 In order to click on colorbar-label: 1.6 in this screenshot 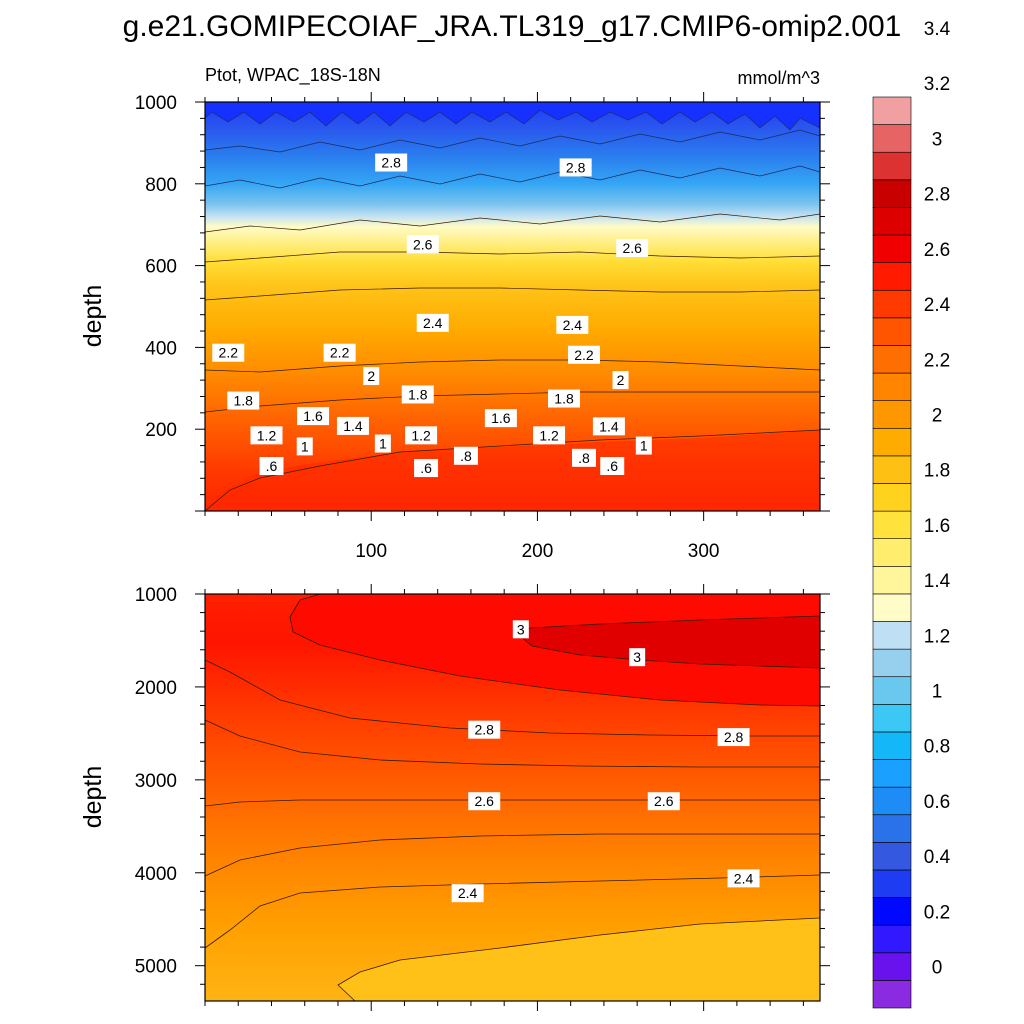, I will do `click(937, 526)`.